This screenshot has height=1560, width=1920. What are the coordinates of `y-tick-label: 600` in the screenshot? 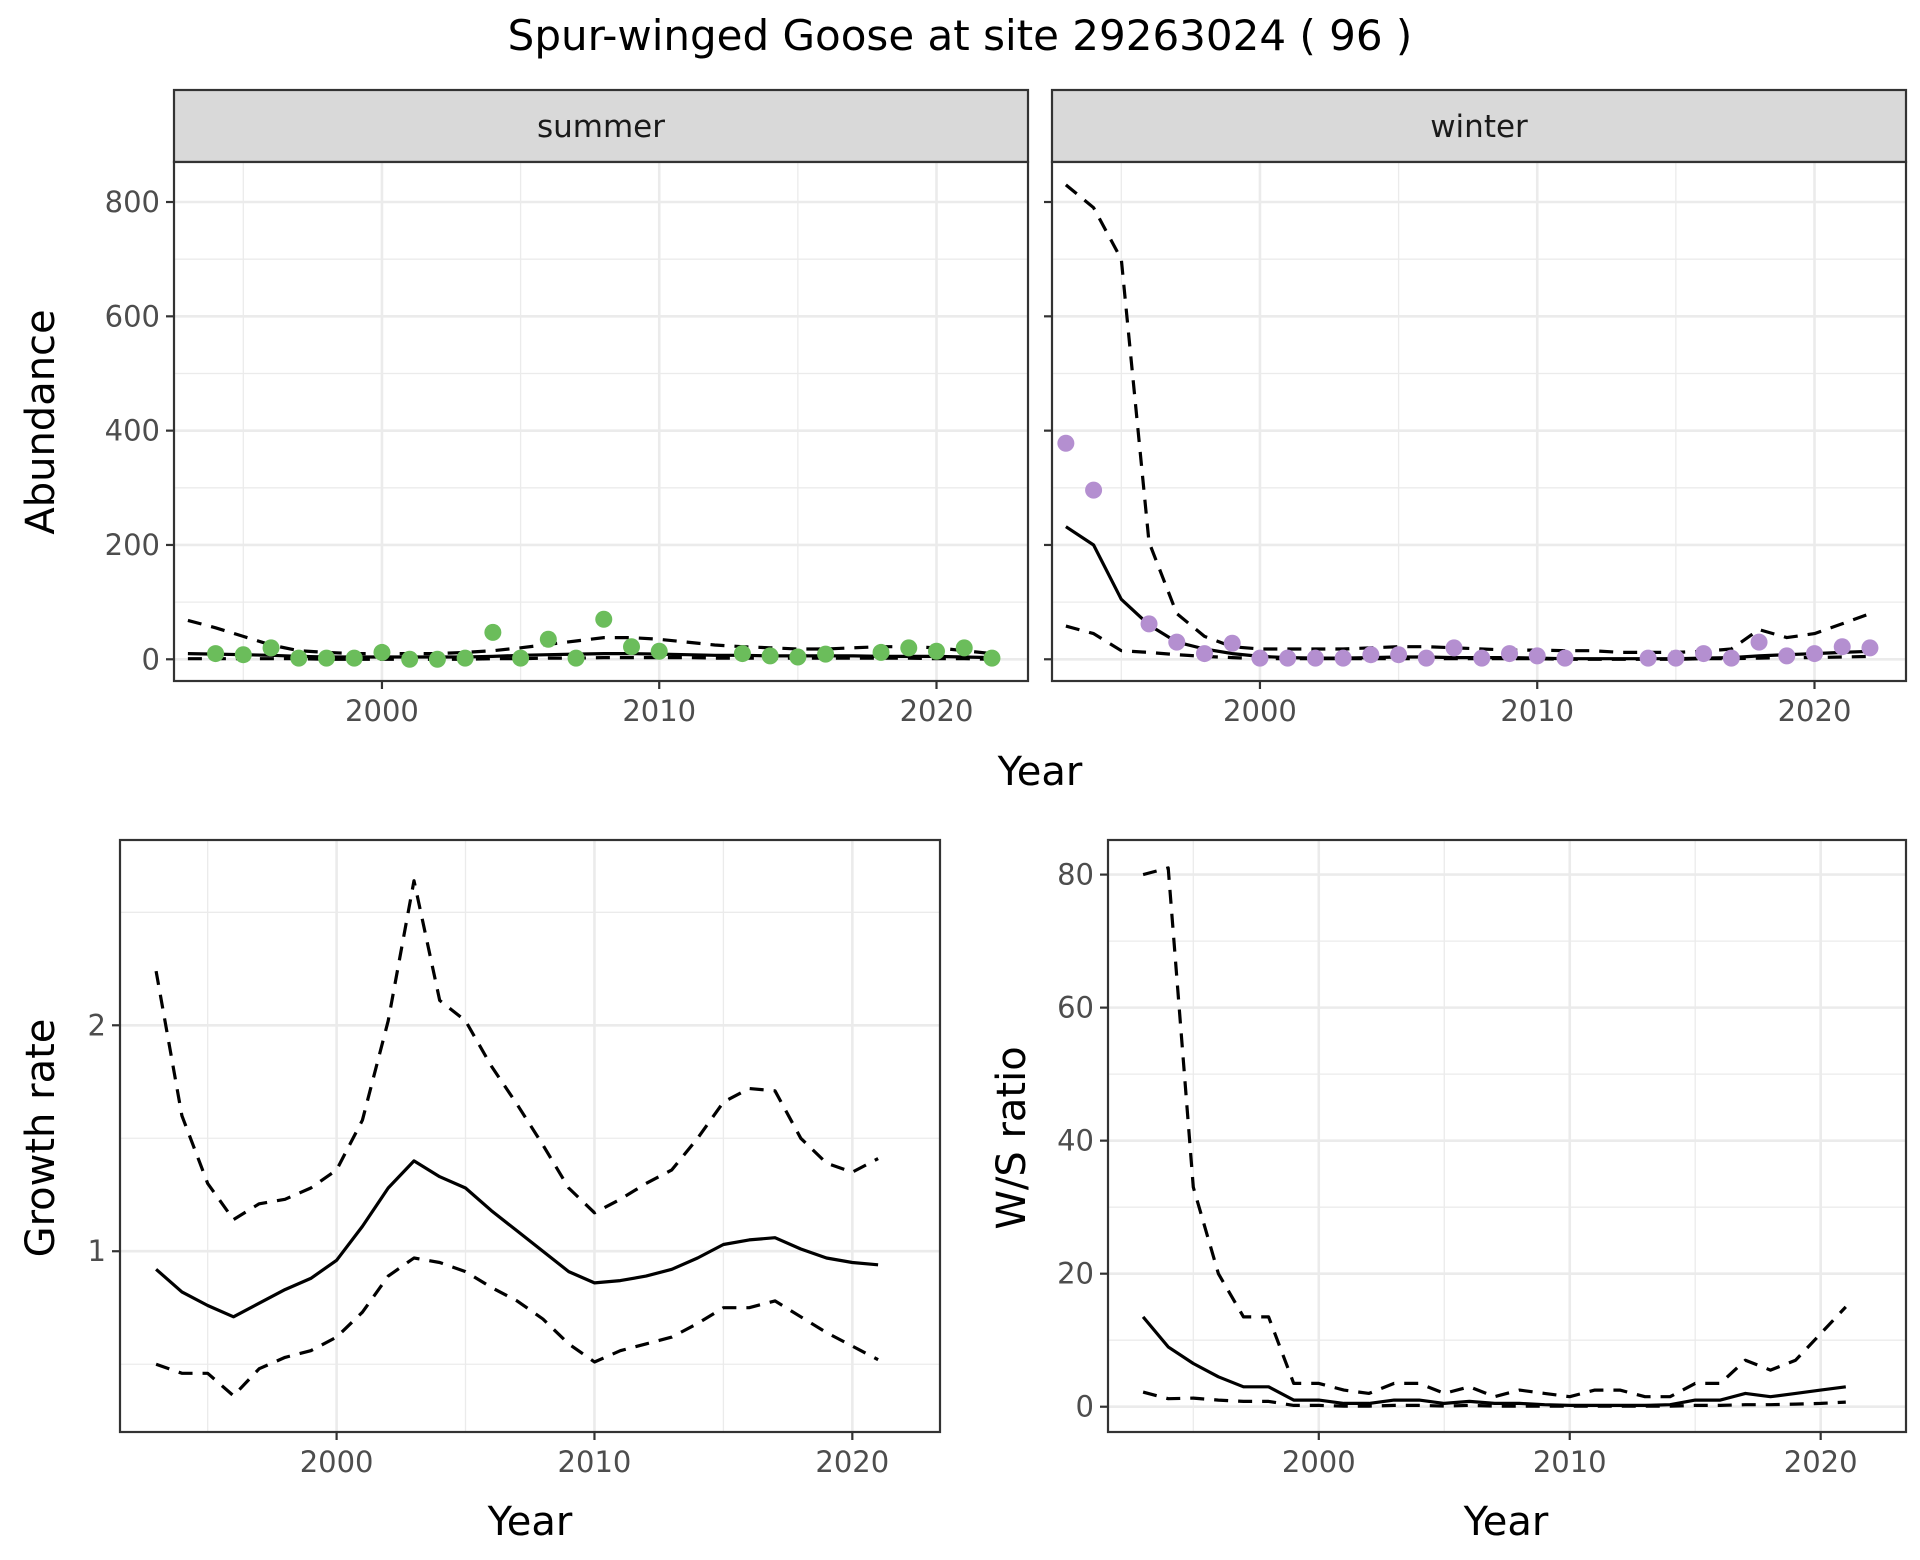 It's located at (132, 316).